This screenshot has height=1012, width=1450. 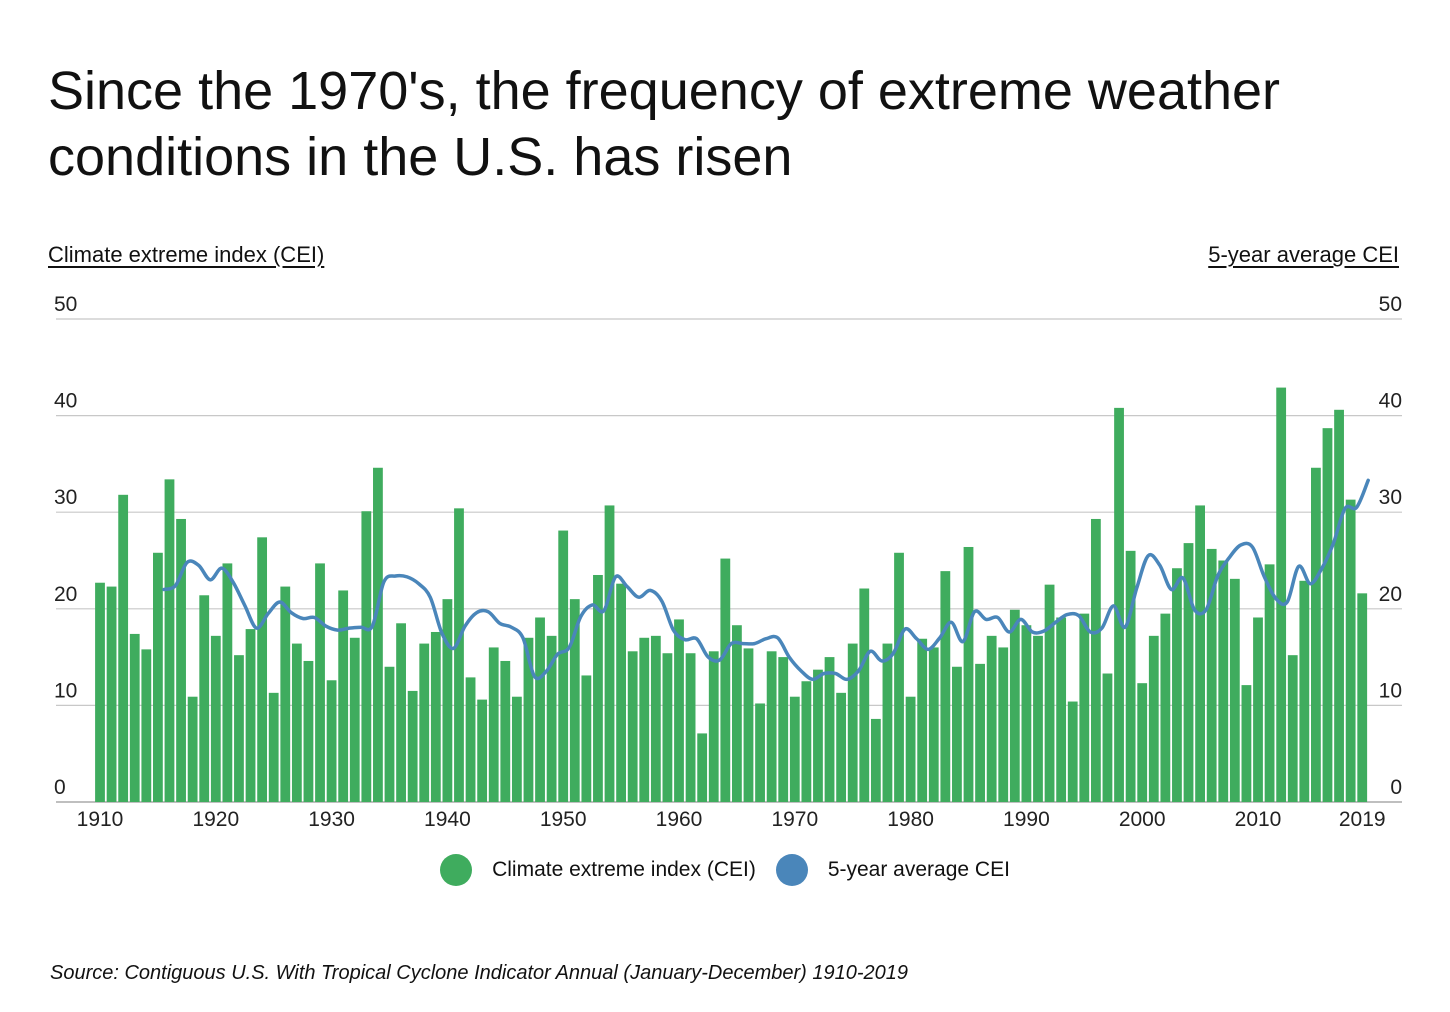 What do you see at coordinates (794, 749) in the screenshot?
I see `bar-1970` at bounding box center [794, 749].